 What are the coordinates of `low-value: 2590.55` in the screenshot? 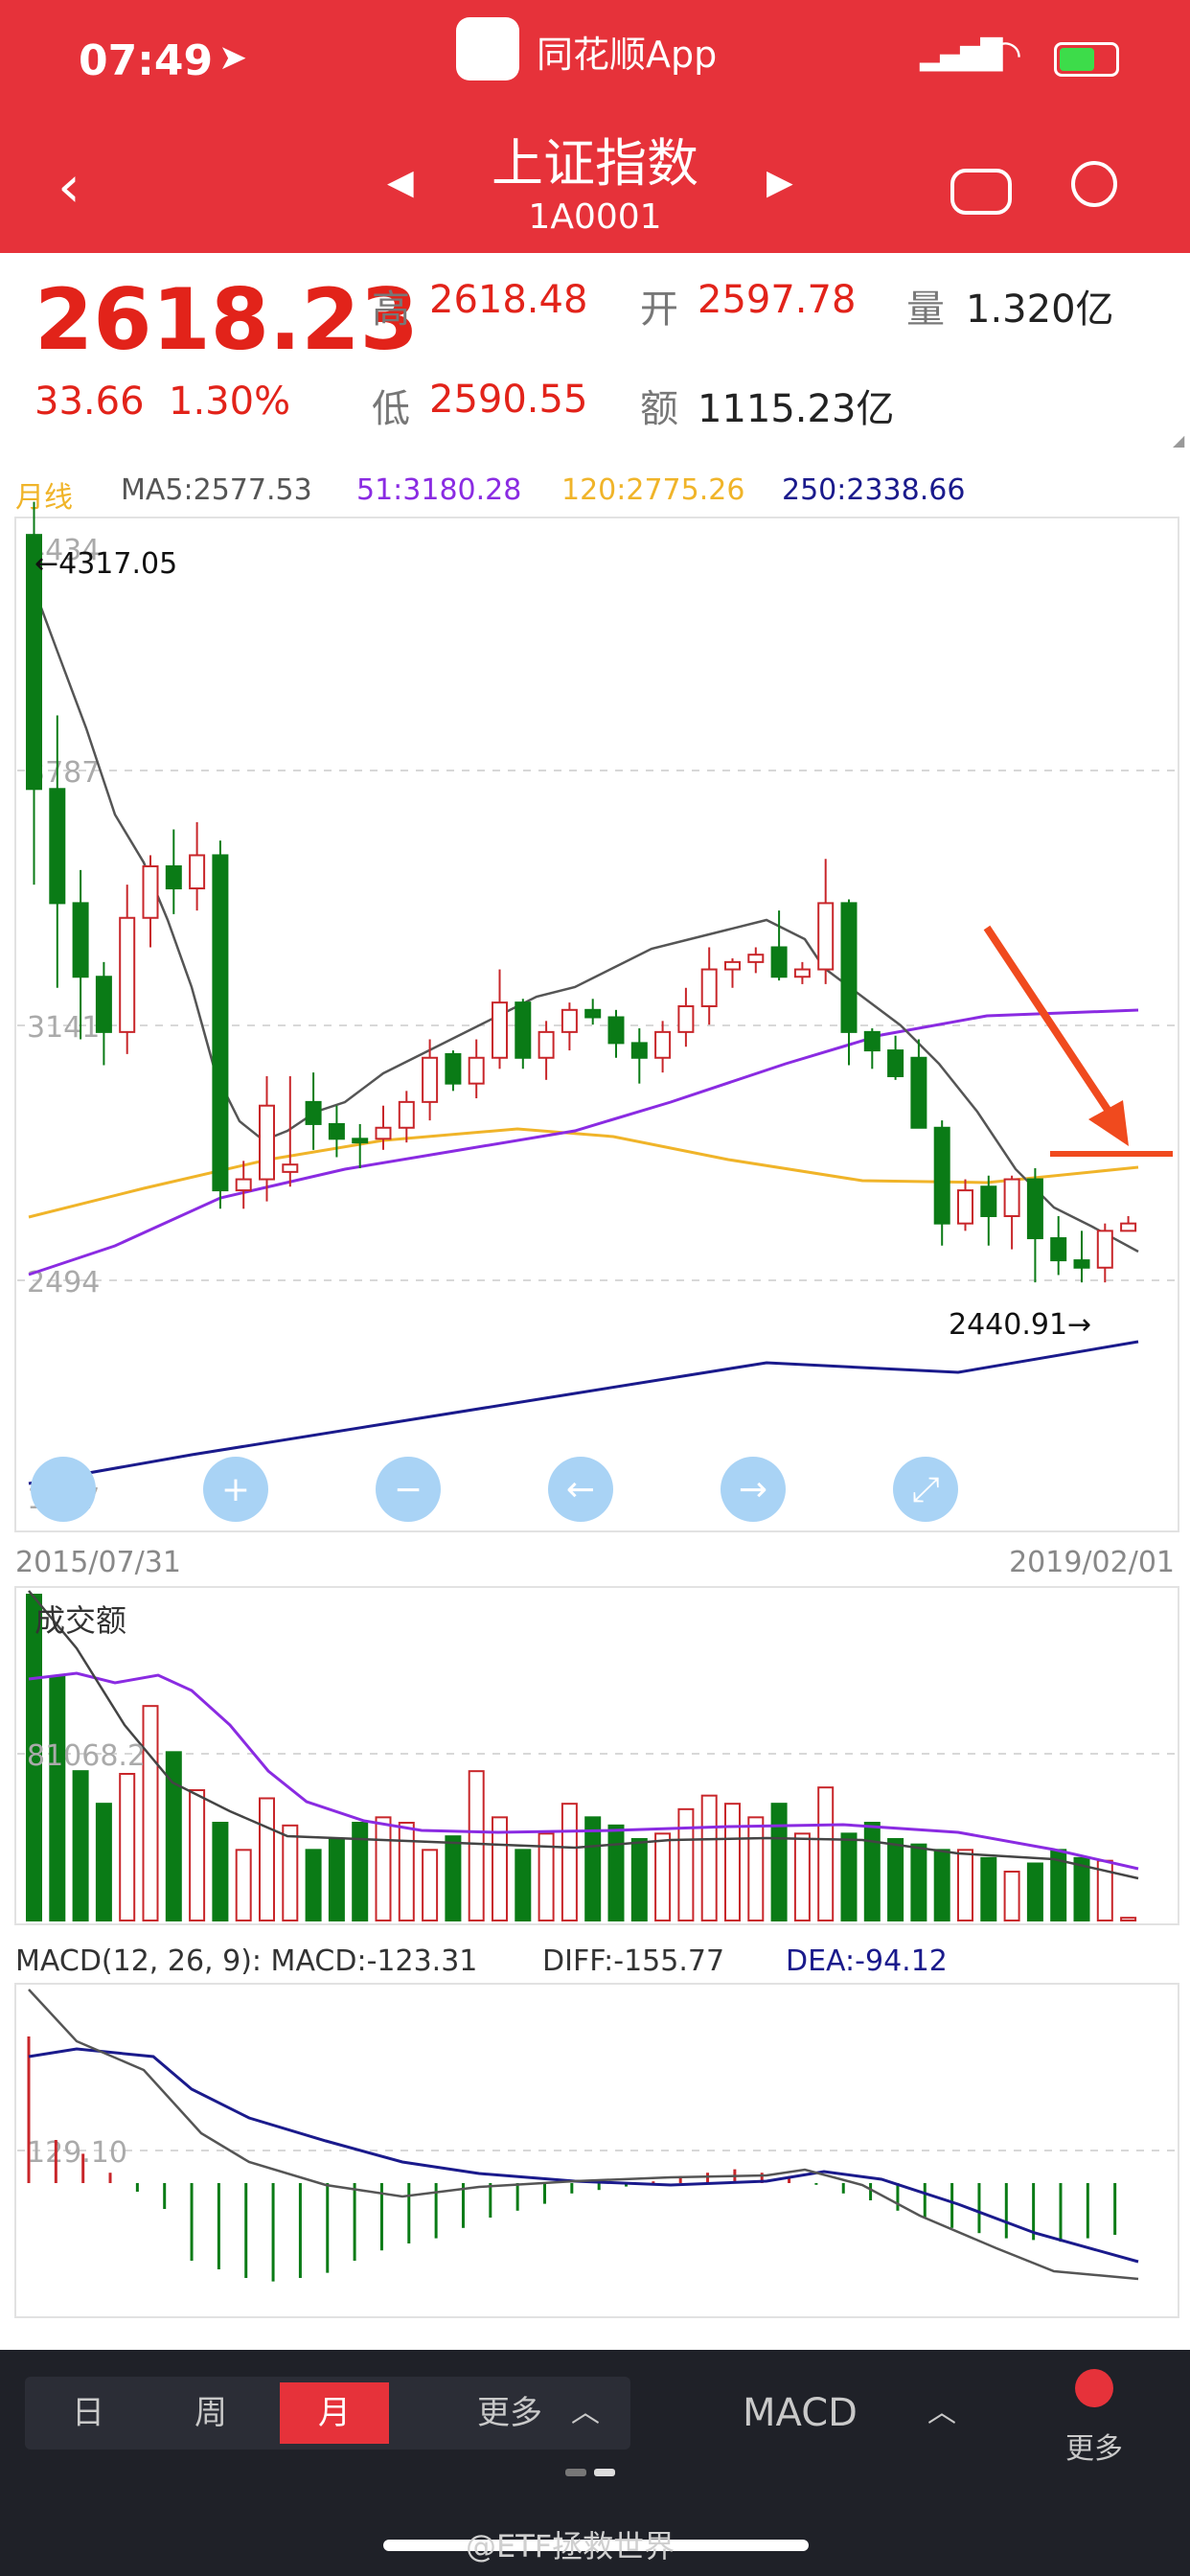 It's located at (509, 400).